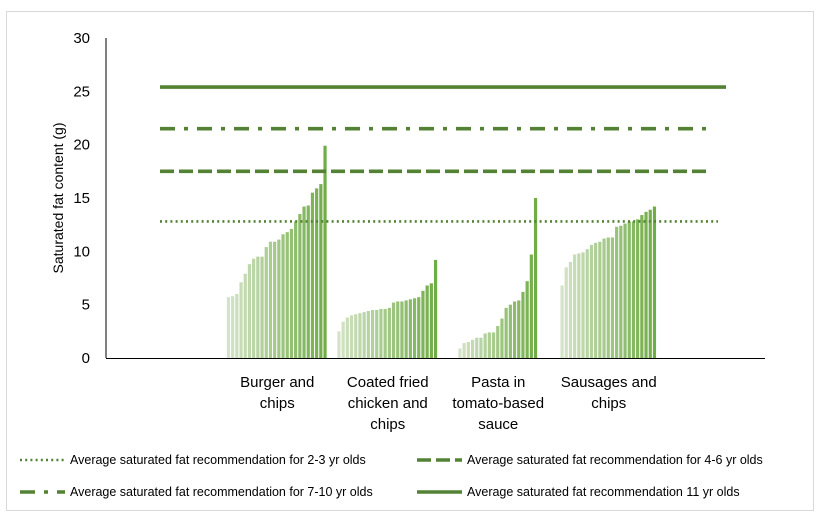 The height and width of the screenshot is (518, 825). I want to click on bar-group-coated-fried-chicken-and-chips, so click(387, 308).